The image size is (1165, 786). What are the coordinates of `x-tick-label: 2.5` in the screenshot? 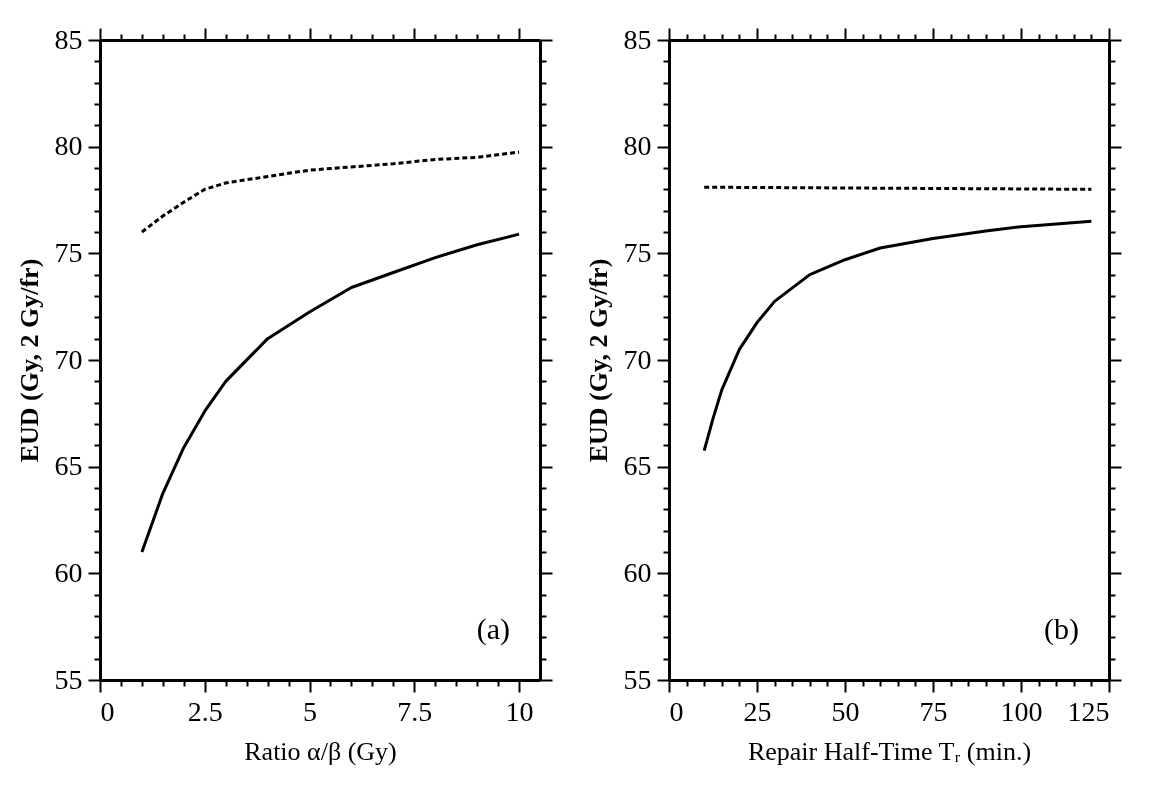 It's located at (205, 711).